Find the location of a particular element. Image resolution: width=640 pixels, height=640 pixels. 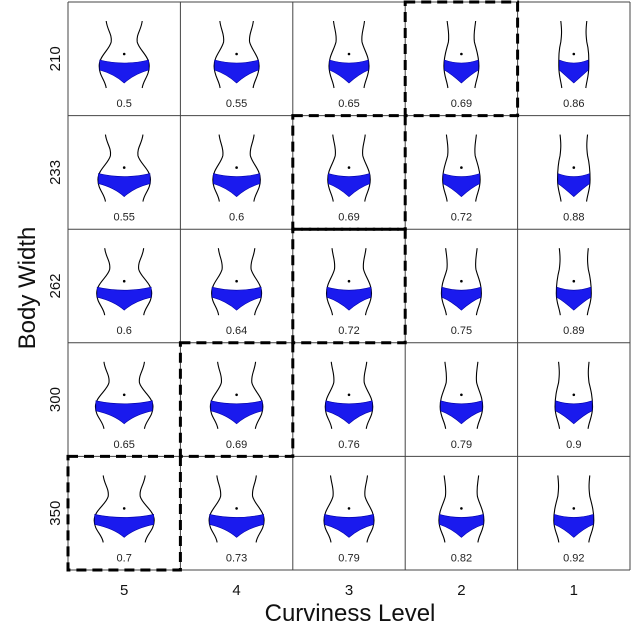

body-figure: 0.75 is located at coordinates (461, 292).